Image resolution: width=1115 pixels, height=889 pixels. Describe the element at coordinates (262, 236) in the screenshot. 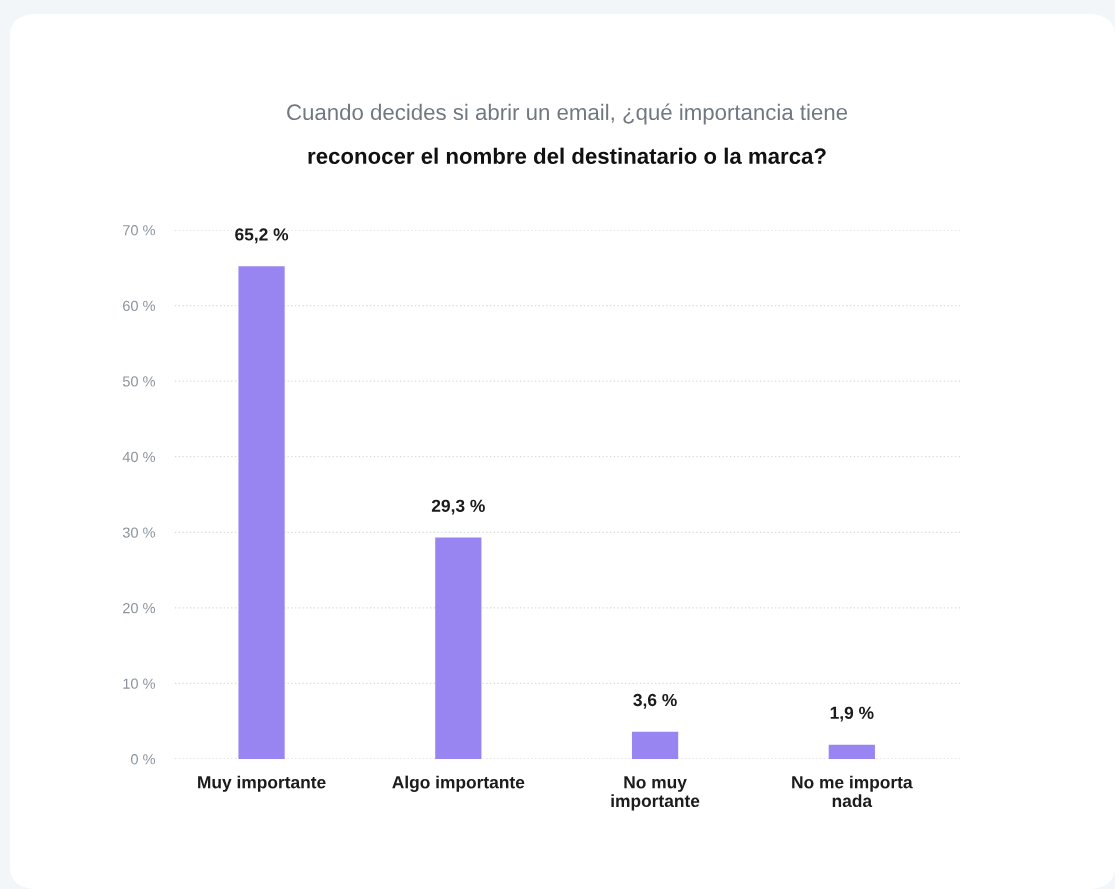

I see `data-label: 65,2 %` at that location.